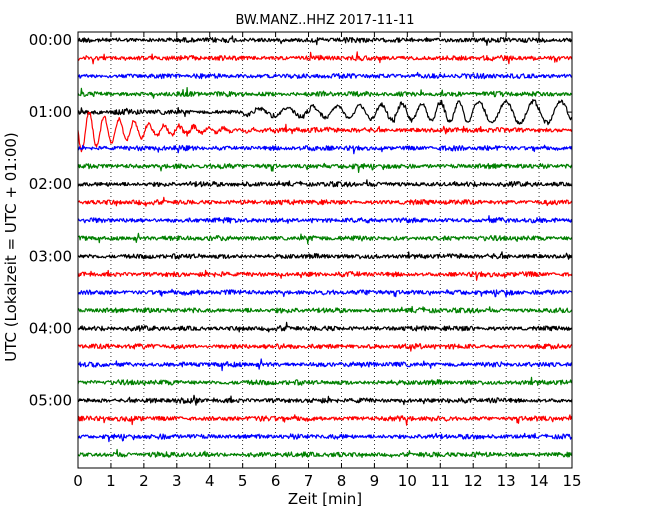 This screenshot has height=520, width=650. Describe the element at coordinates (309, 481) in the screenshot. I see `x-tick-label-7: 7` at that location.